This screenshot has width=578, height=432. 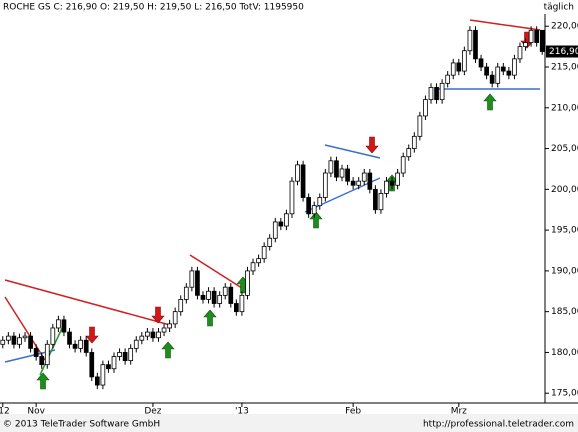 What do you see at coordinates (564, 27) in the screenshot?
I see `y-tick-label: 220,00` at bounding box center [564, 27].